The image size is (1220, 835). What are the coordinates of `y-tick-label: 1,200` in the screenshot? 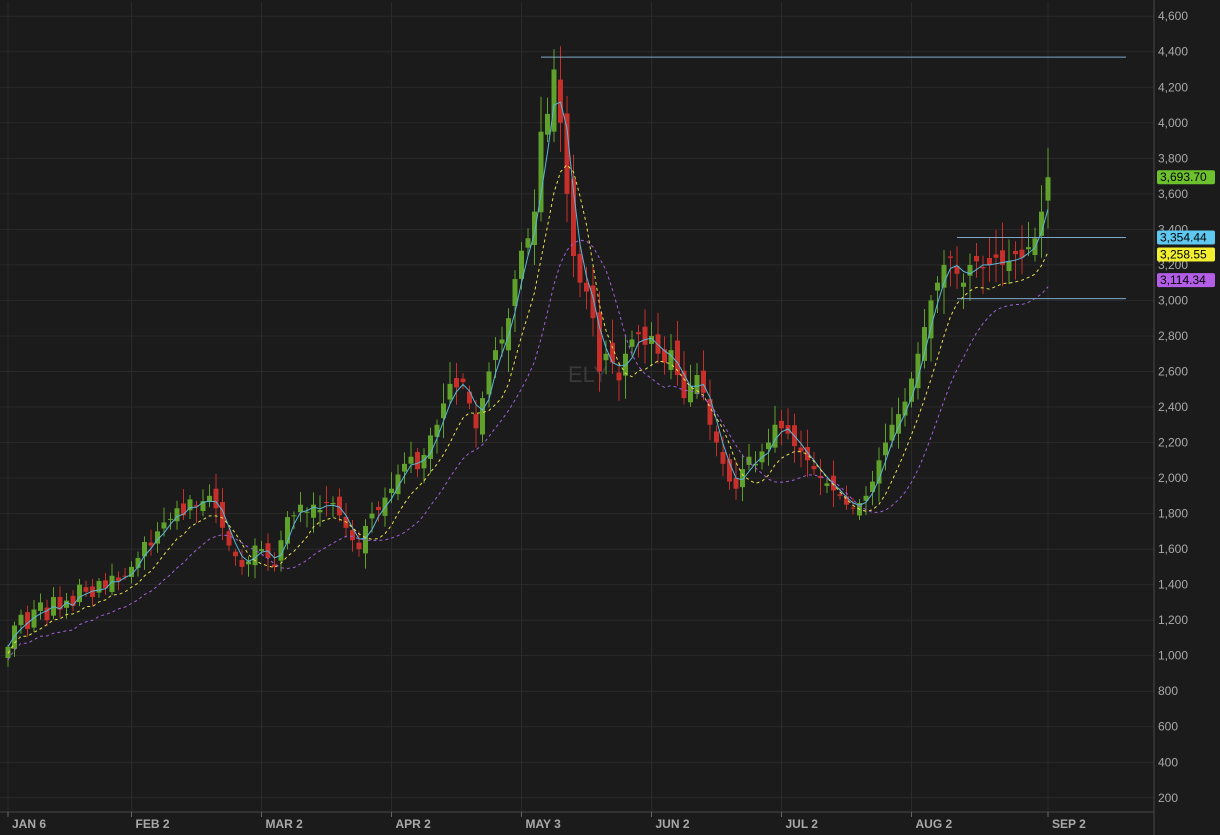 It's located at (1173, 620).